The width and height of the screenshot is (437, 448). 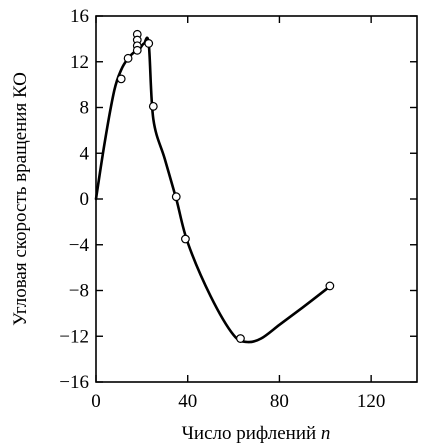 What do you see at coordinates (187, 401) in the screenshot?
I see `x-tick-label: 40` at bounding box center [187, 401].